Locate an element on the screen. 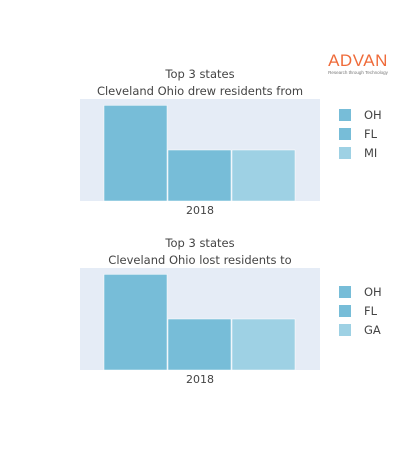 Image resolution: width=400 pixels, height=450 pixels. legend-label-mi: MI is located at coordinates (370, 153).